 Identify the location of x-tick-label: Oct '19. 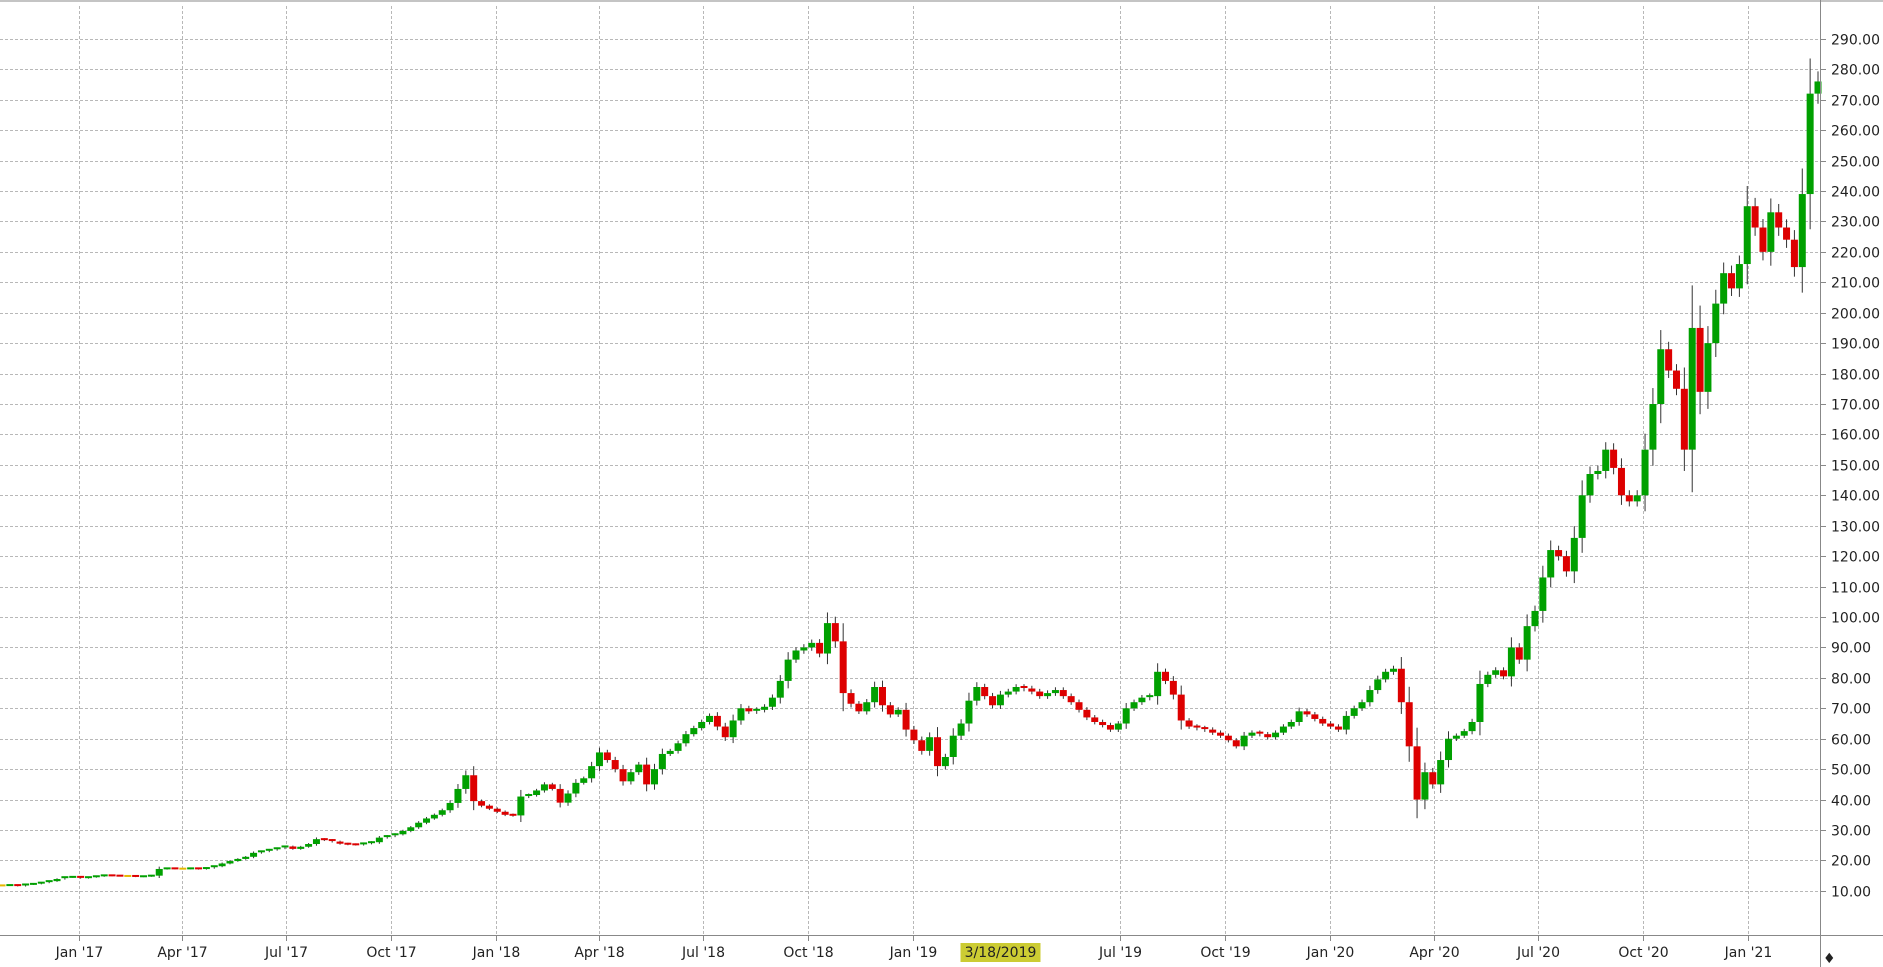
(1225, 953).